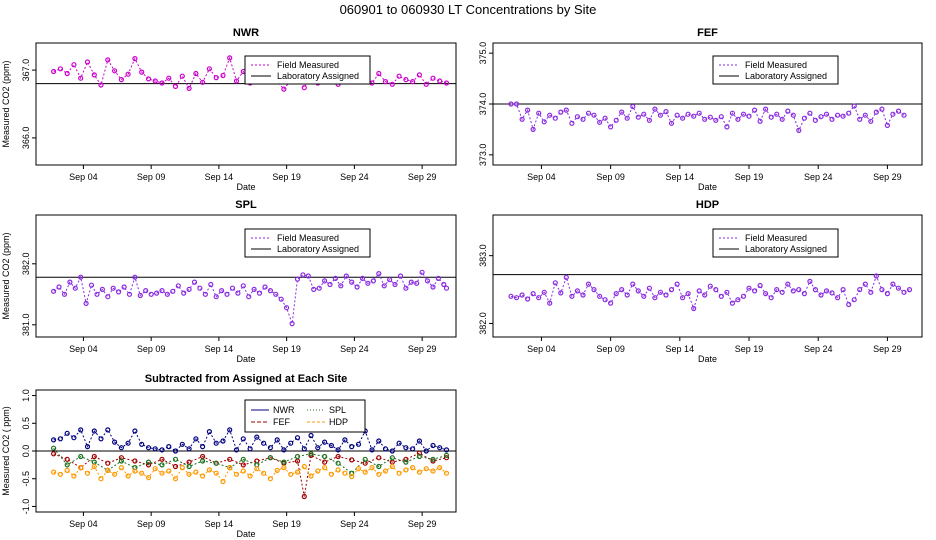  Describe the element at coordinates (250, 298) in the screenshot. I see `series-field-measured` at that location.